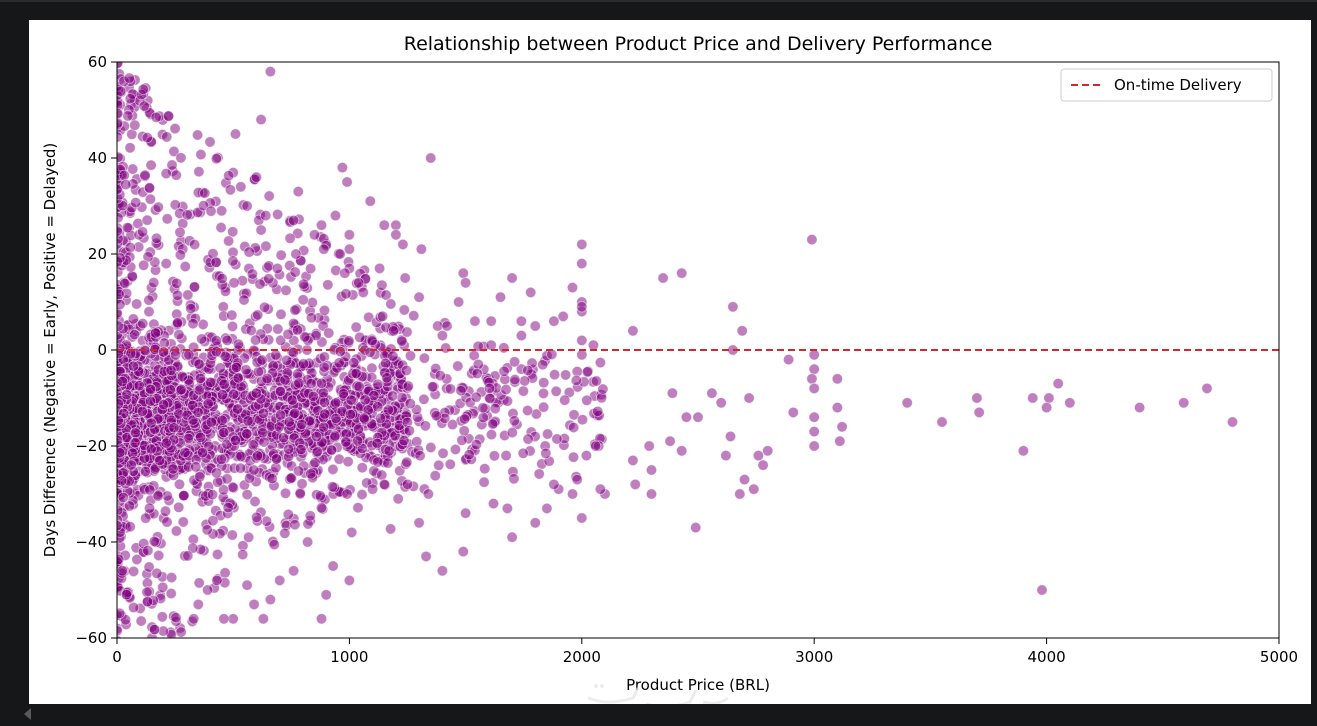 The width and height of the screenshot is (1317, 726). I want to click on horizontal-scrollbar, so click(658, 715).